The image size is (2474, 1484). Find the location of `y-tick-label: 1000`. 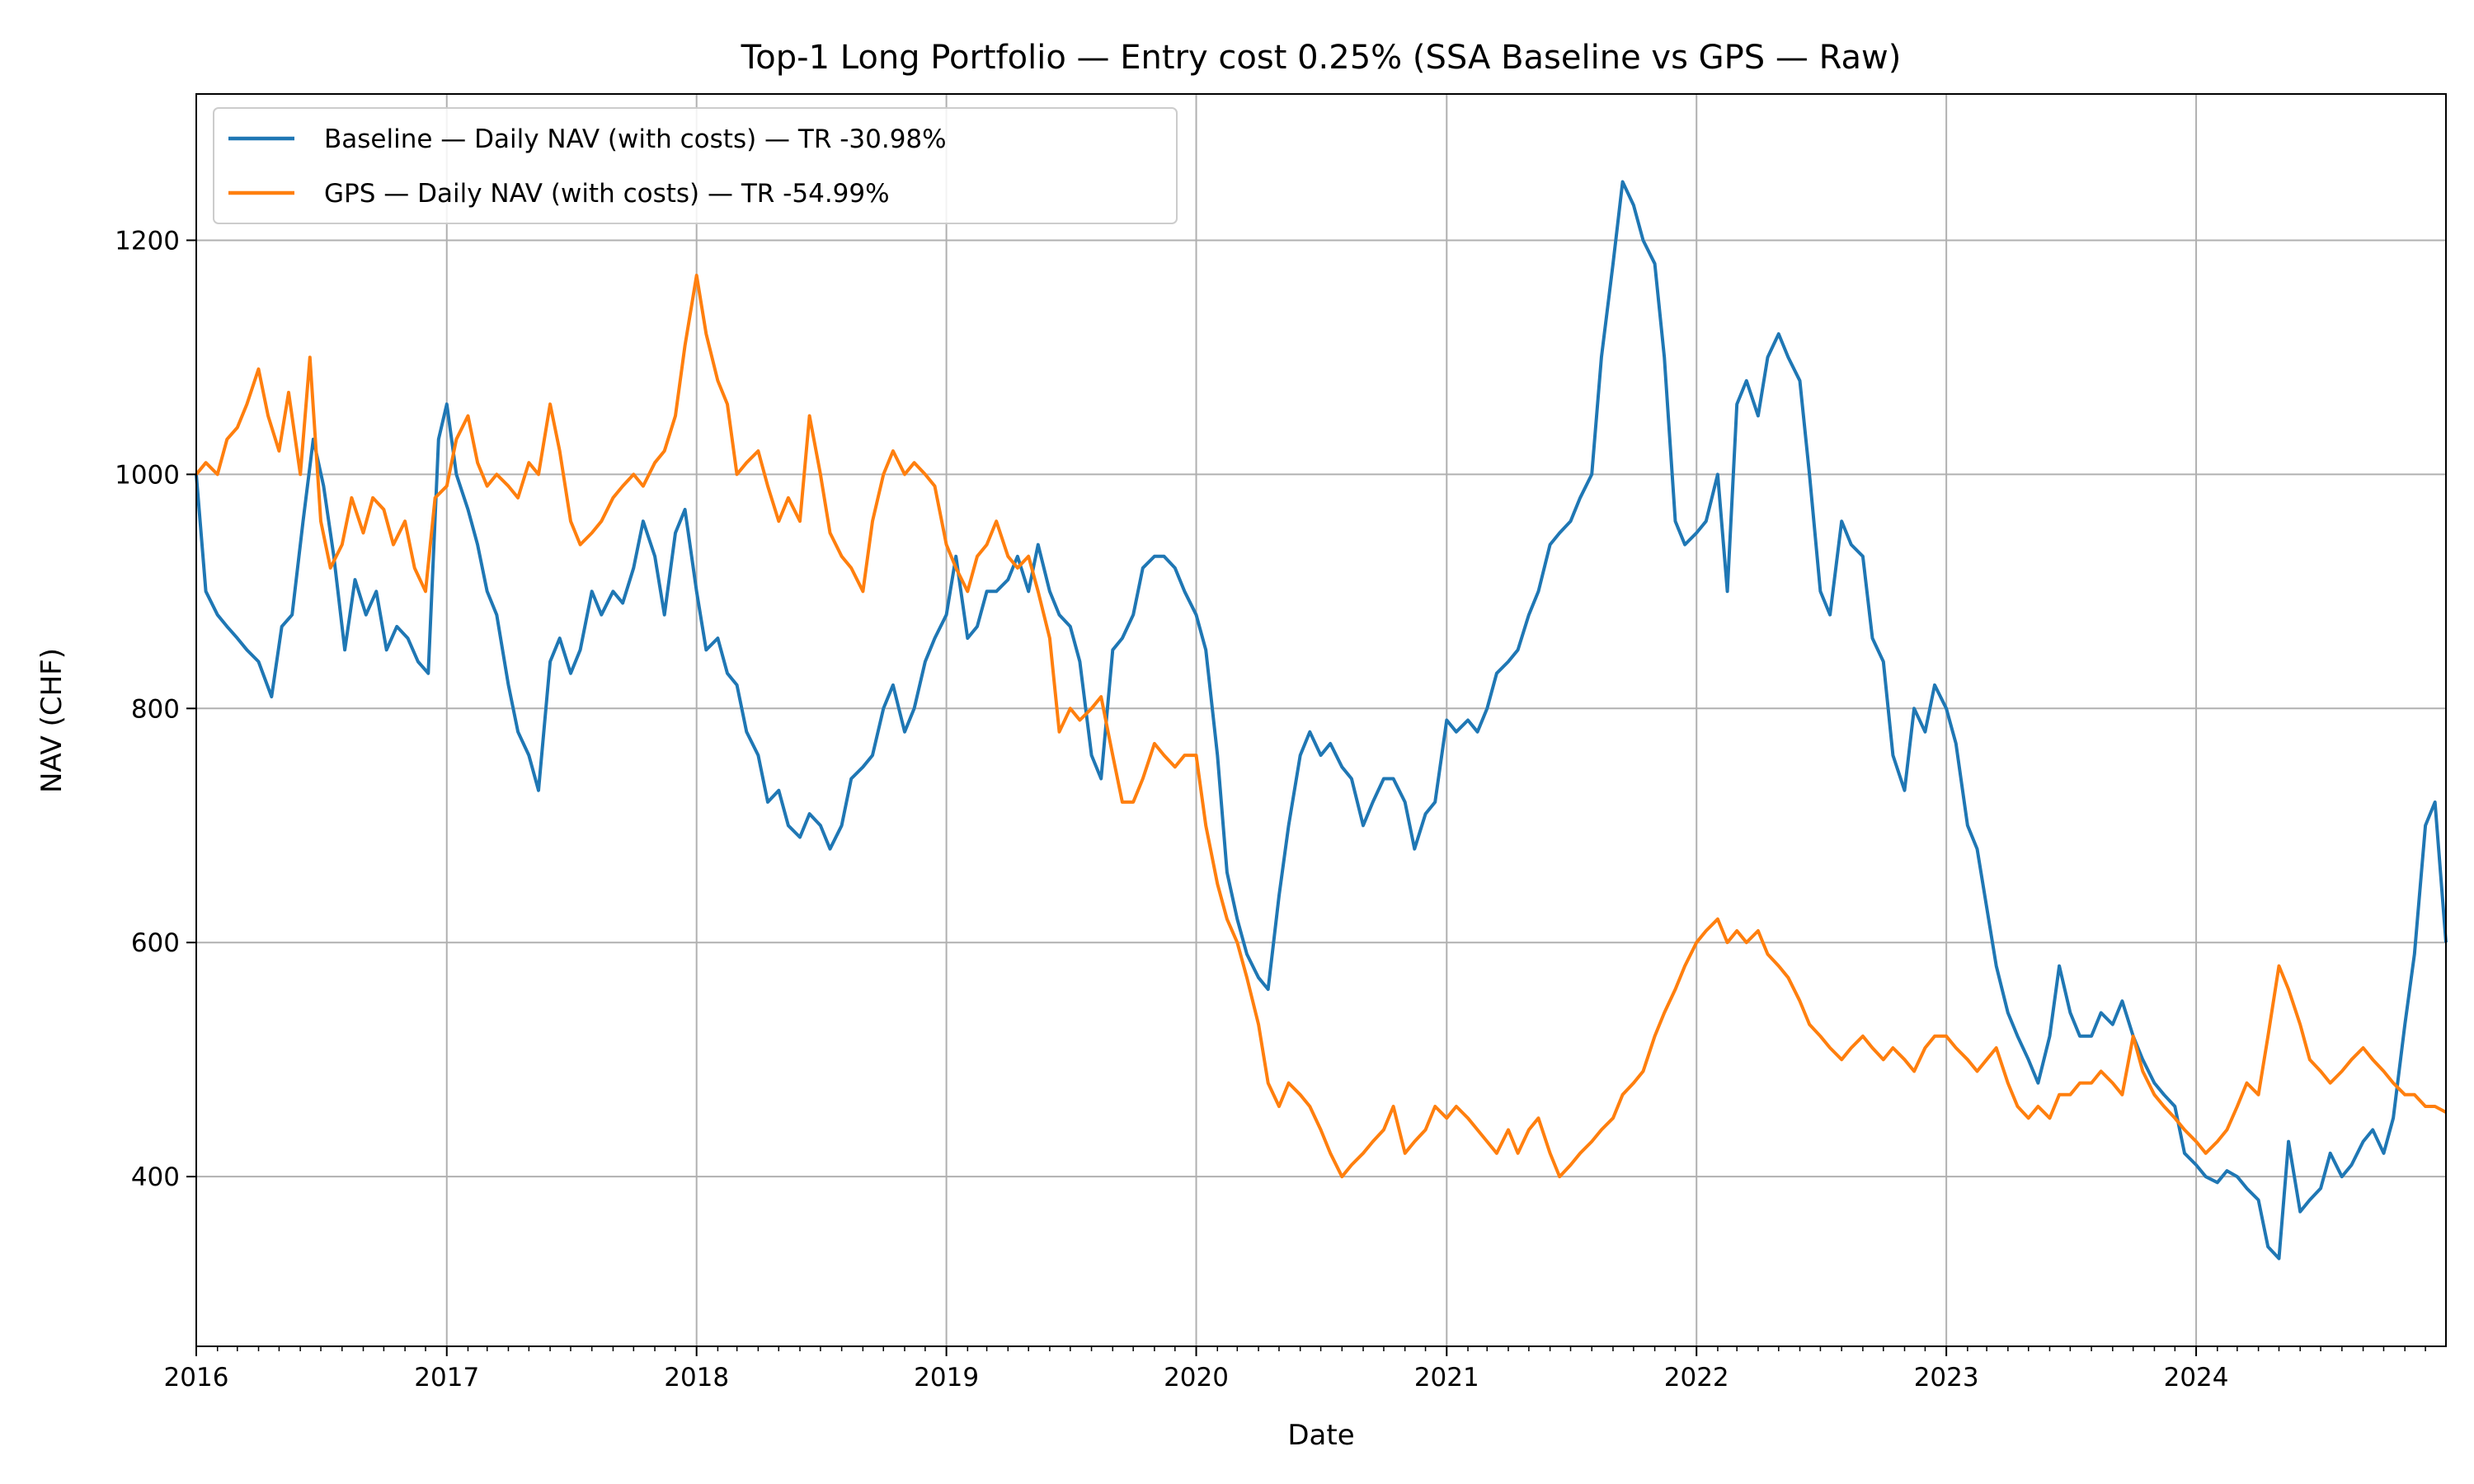

y-tick-label: 1000 is located at coordinates (147, 475).